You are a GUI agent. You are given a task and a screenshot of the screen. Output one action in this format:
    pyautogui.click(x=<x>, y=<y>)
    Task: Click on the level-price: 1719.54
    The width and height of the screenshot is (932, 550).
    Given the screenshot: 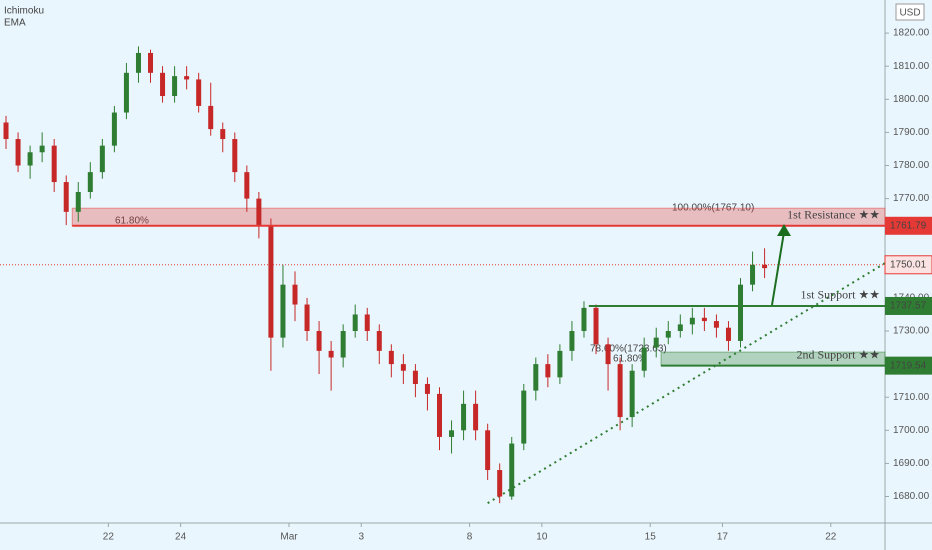 What is the action you would take?
    pyautogui.click(x=908, y=365)
    